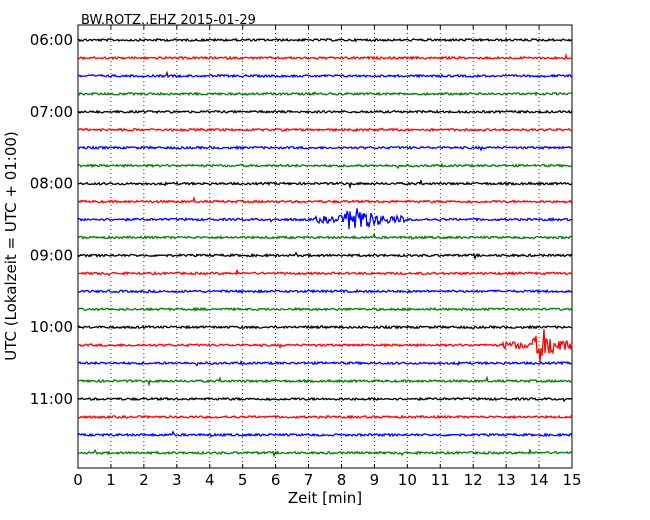 The image size is (650, 520). I want to click on y-tick-label: 11:00, so click(51, 399).